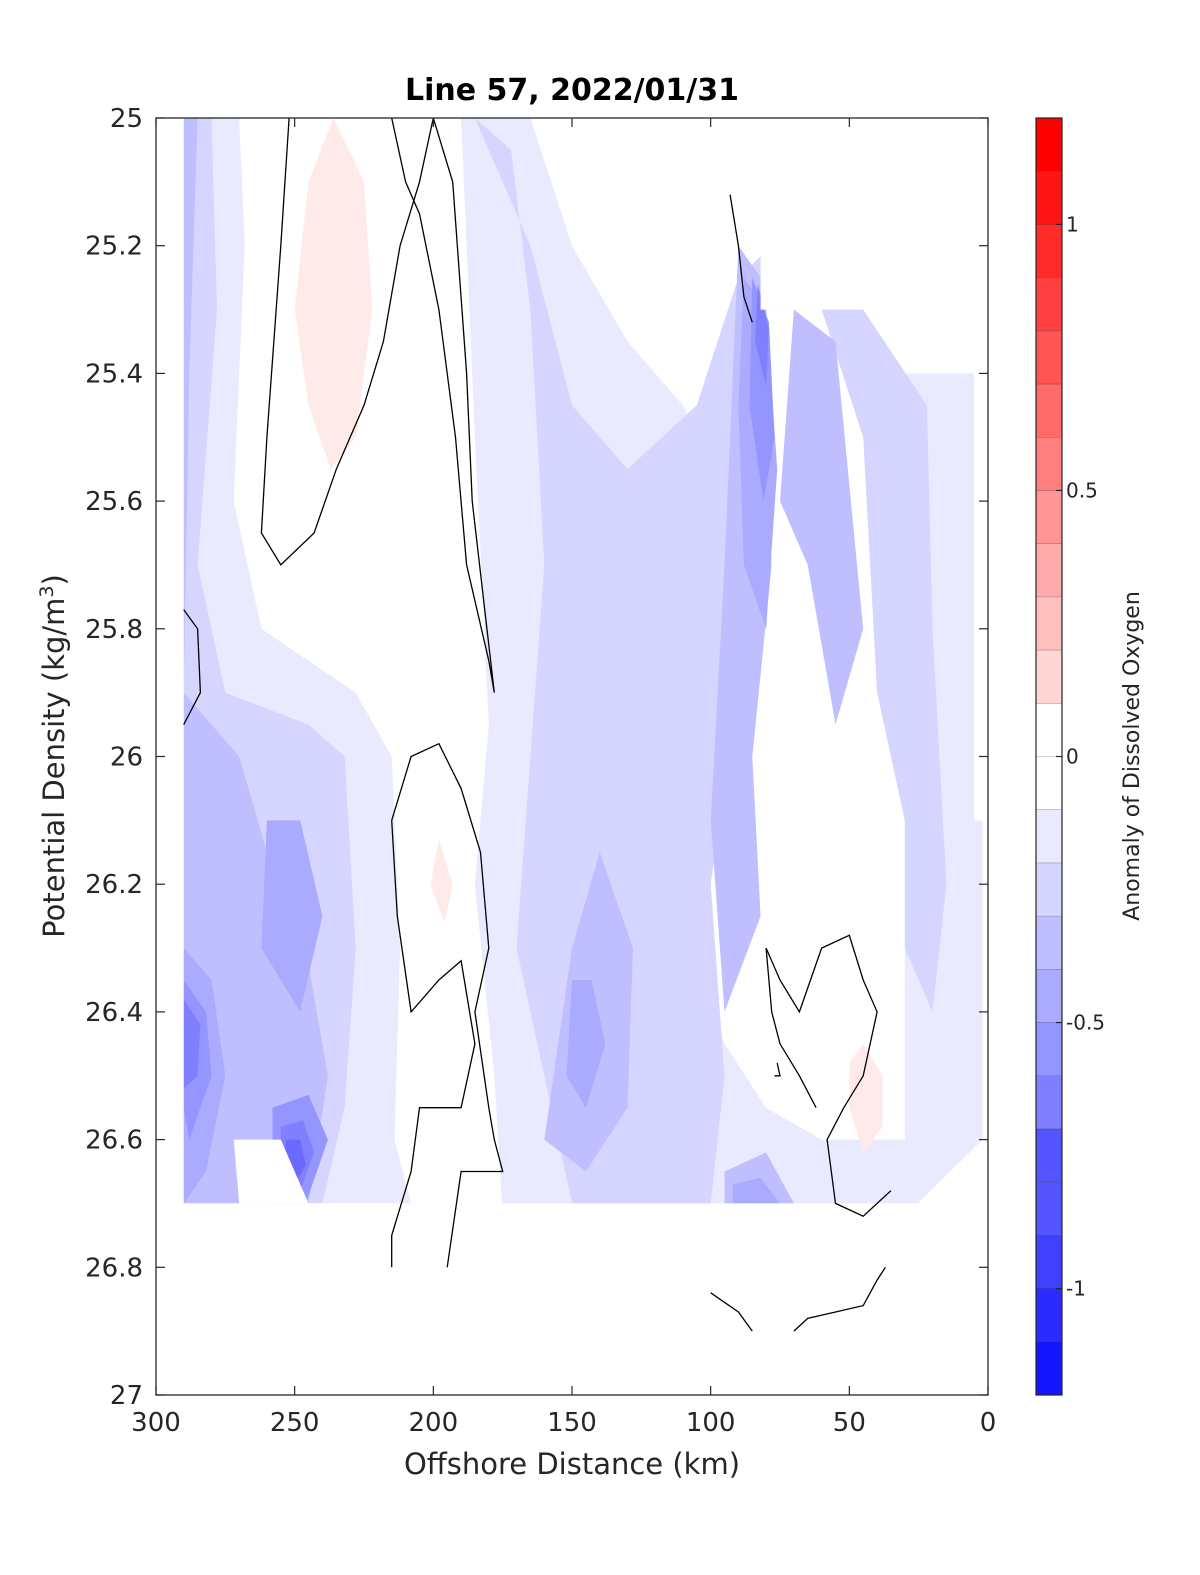  I want to click on x-tick-label: 300, so click(156, 1423).